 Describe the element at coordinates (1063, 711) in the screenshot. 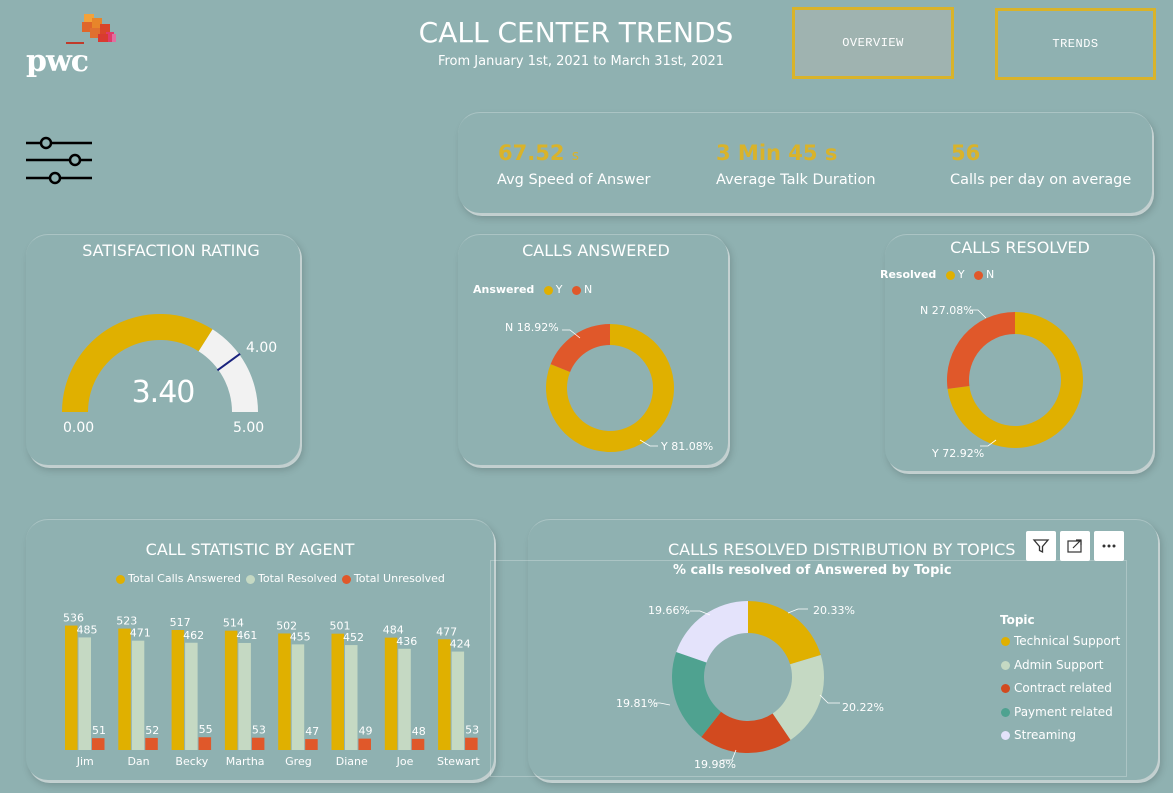

I see `legend-label: Payment related` at that location.